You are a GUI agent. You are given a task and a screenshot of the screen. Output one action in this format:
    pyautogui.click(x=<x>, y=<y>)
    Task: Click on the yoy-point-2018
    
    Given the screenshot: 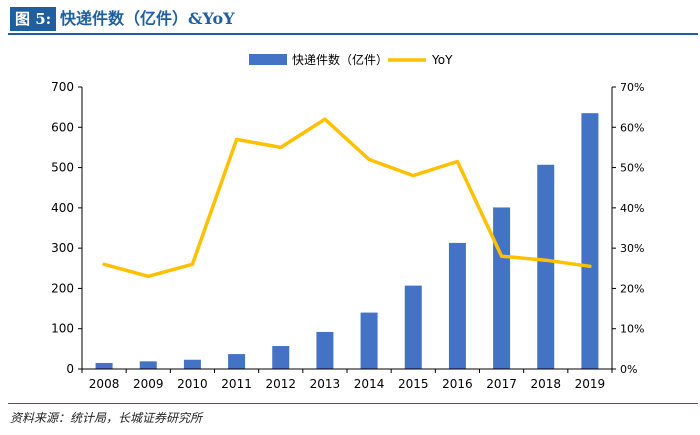 What is the action you would take?
    pyautogui.click(x=546, y=260)
    